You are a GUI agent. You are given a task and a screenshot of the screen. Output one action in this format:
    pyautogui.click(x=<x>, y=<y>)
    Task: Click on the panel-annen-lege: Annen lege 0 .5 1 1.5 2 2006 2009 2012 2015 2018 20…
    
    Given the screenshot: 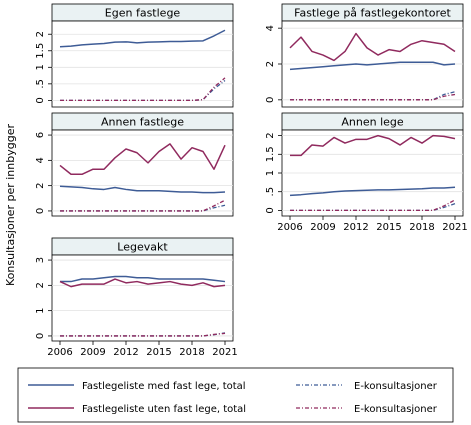 What is the action you would take?
    pyautogui.click(x=366, y=172)
    